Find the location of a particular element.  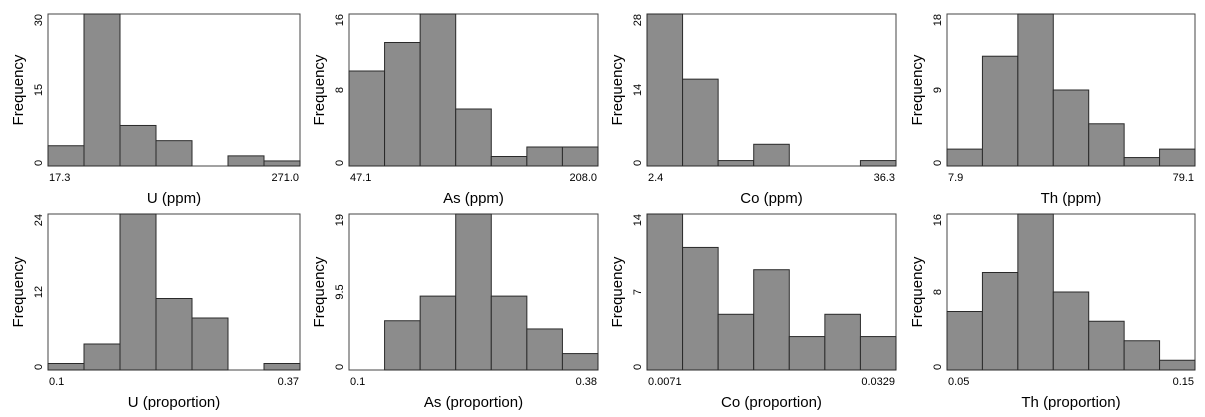

panel-2-y-axis-title: Frequency is located at coordinates (319, 89).